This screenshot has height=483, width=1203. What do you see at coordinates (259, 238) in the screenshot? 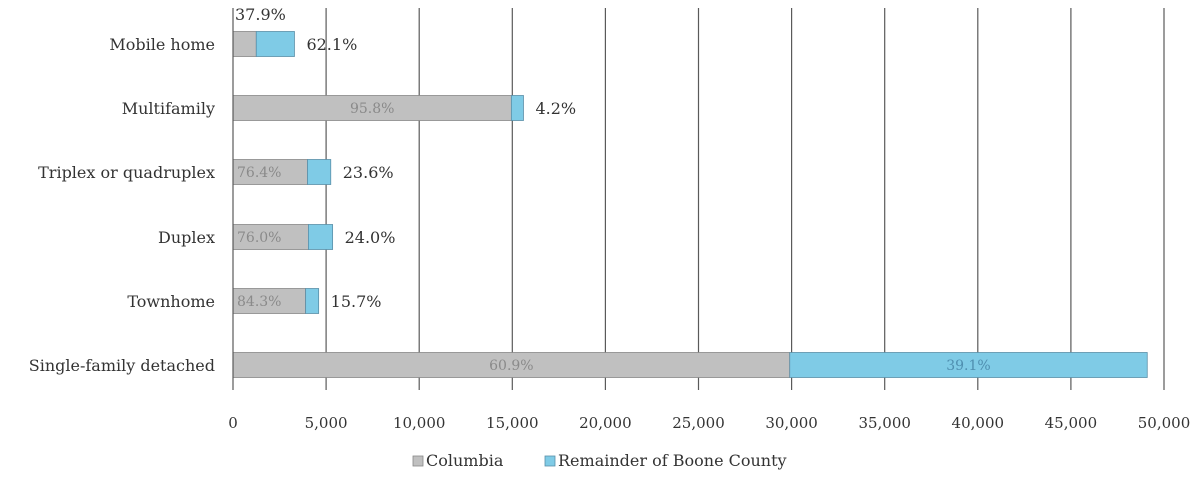
I see `data-label-columbia: 76.0%` at bounding box center [259, 238].